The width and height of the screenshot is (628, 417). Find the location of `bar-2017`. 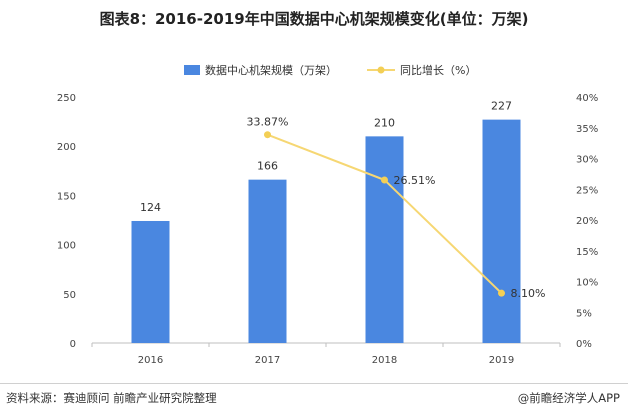

bar-2017 is located at coordinates (267, 261).